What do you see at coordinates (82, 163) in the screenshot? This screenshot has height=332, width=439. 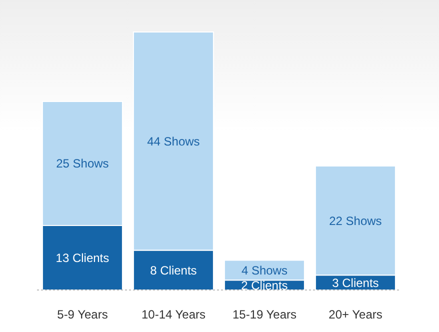 I see `data-label: 25 Shows` at bounding box center [82, 163].